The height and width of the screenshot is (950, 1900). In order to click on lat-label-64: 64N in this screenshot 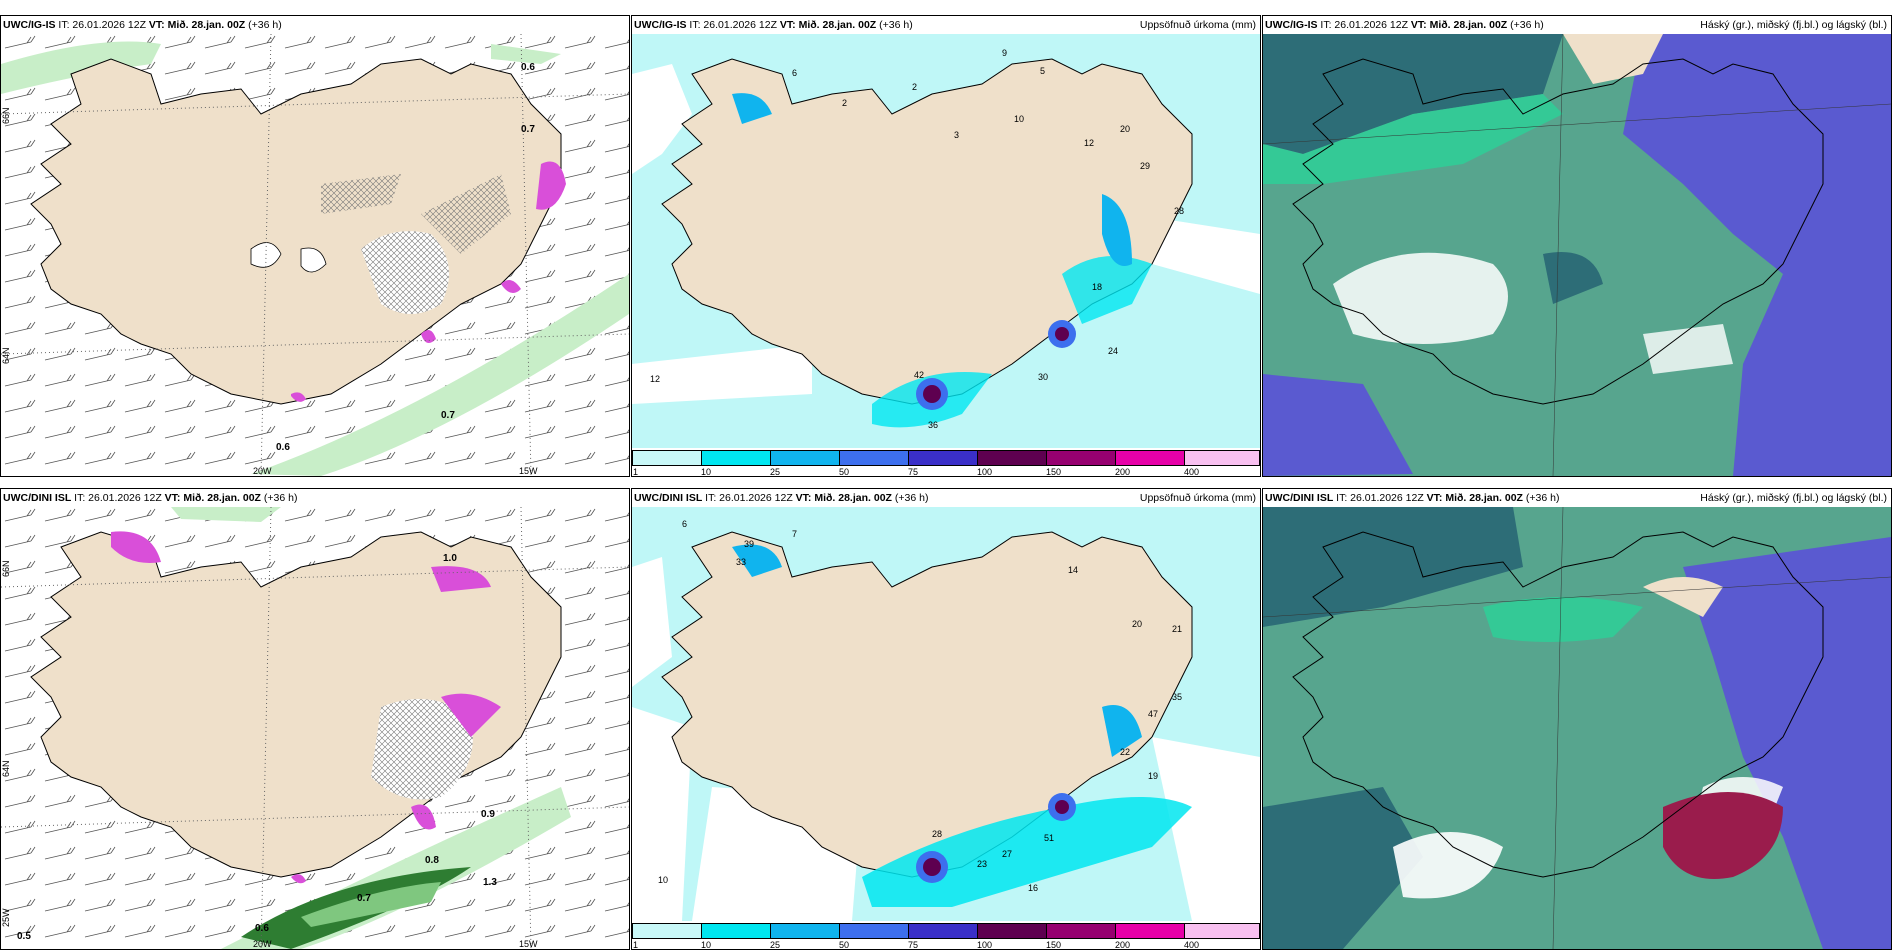, I will do `click(6, 355)`.